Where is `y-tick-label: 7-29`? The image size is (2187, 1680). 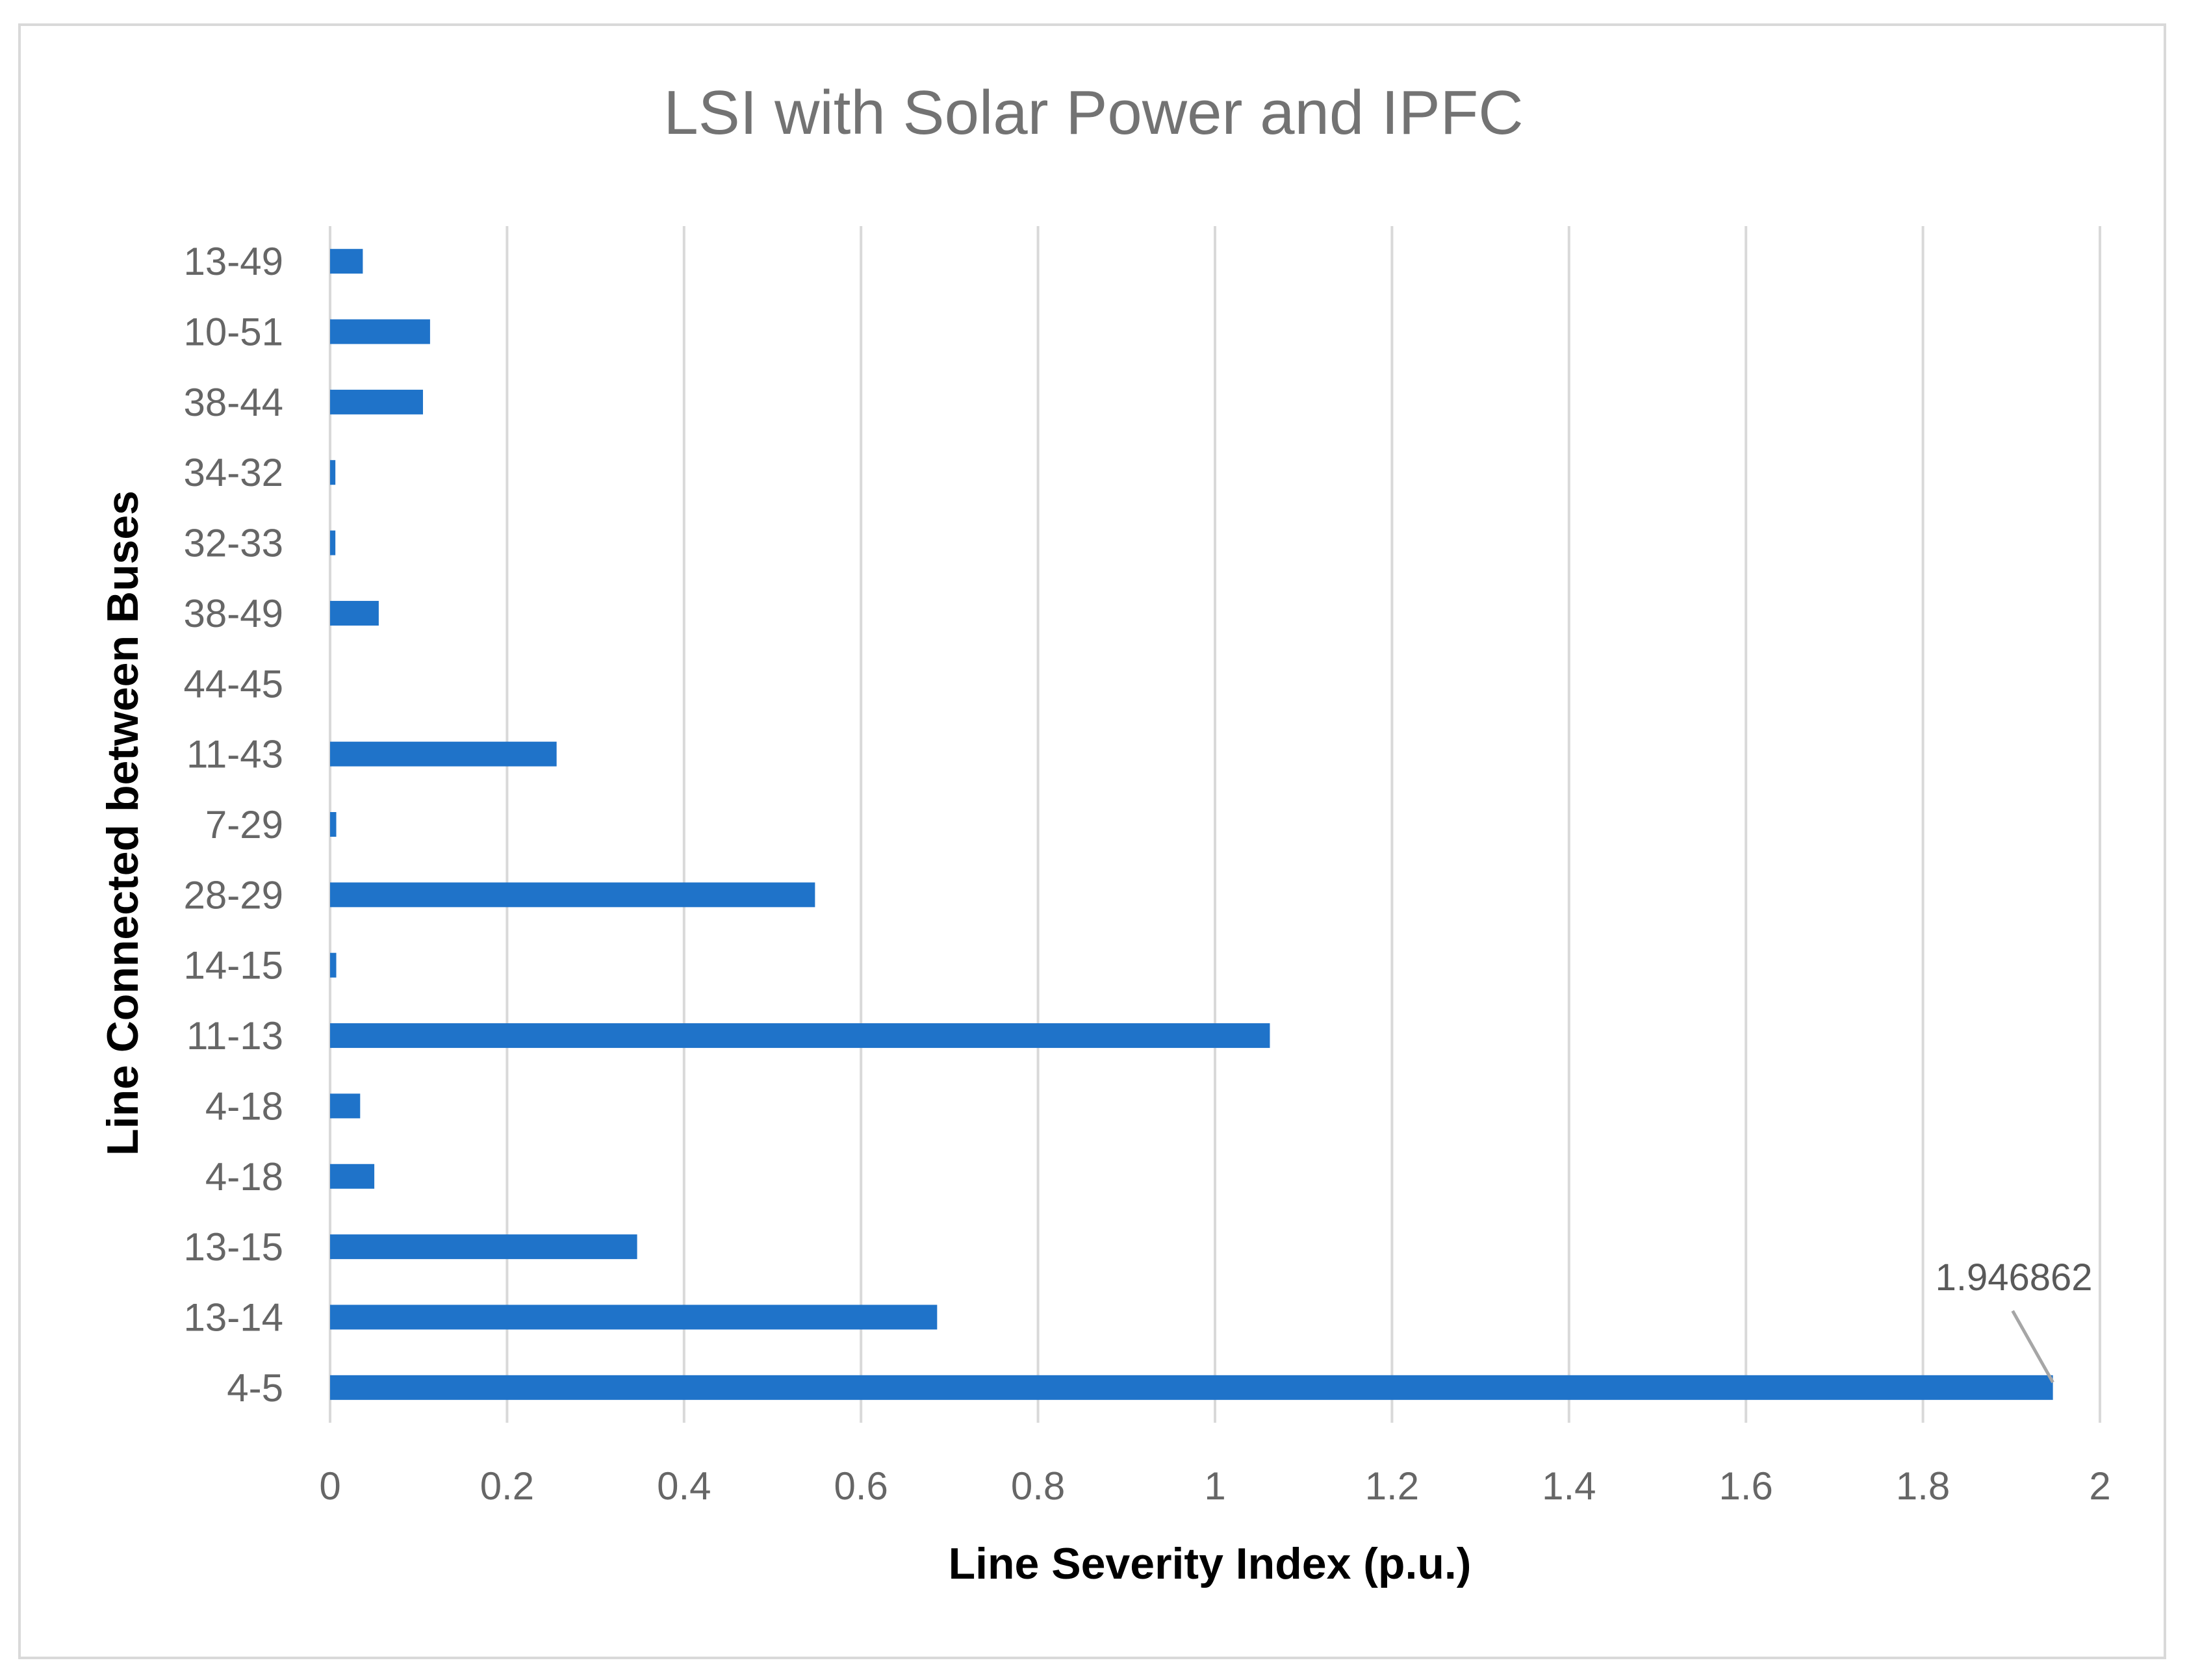
y-tick-label: 7-29 is located at coordinates (244, 824).